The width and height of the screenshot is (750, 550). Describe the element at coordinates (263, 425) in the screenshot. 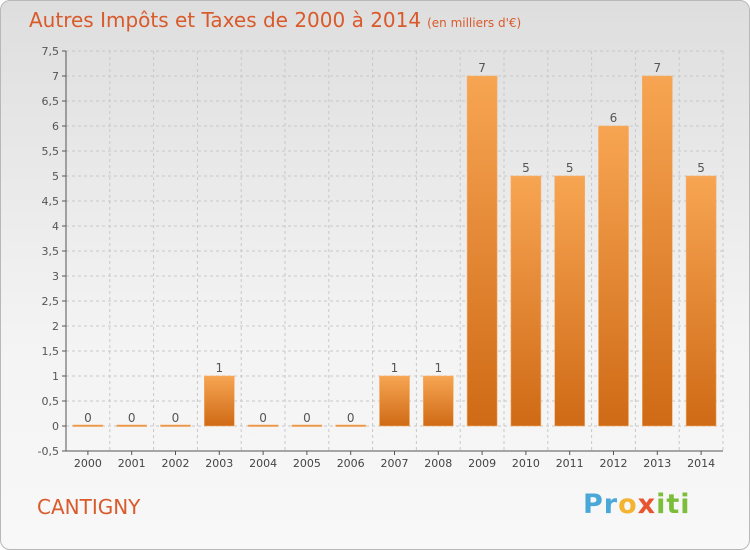

I see `bar-2004` at that location.